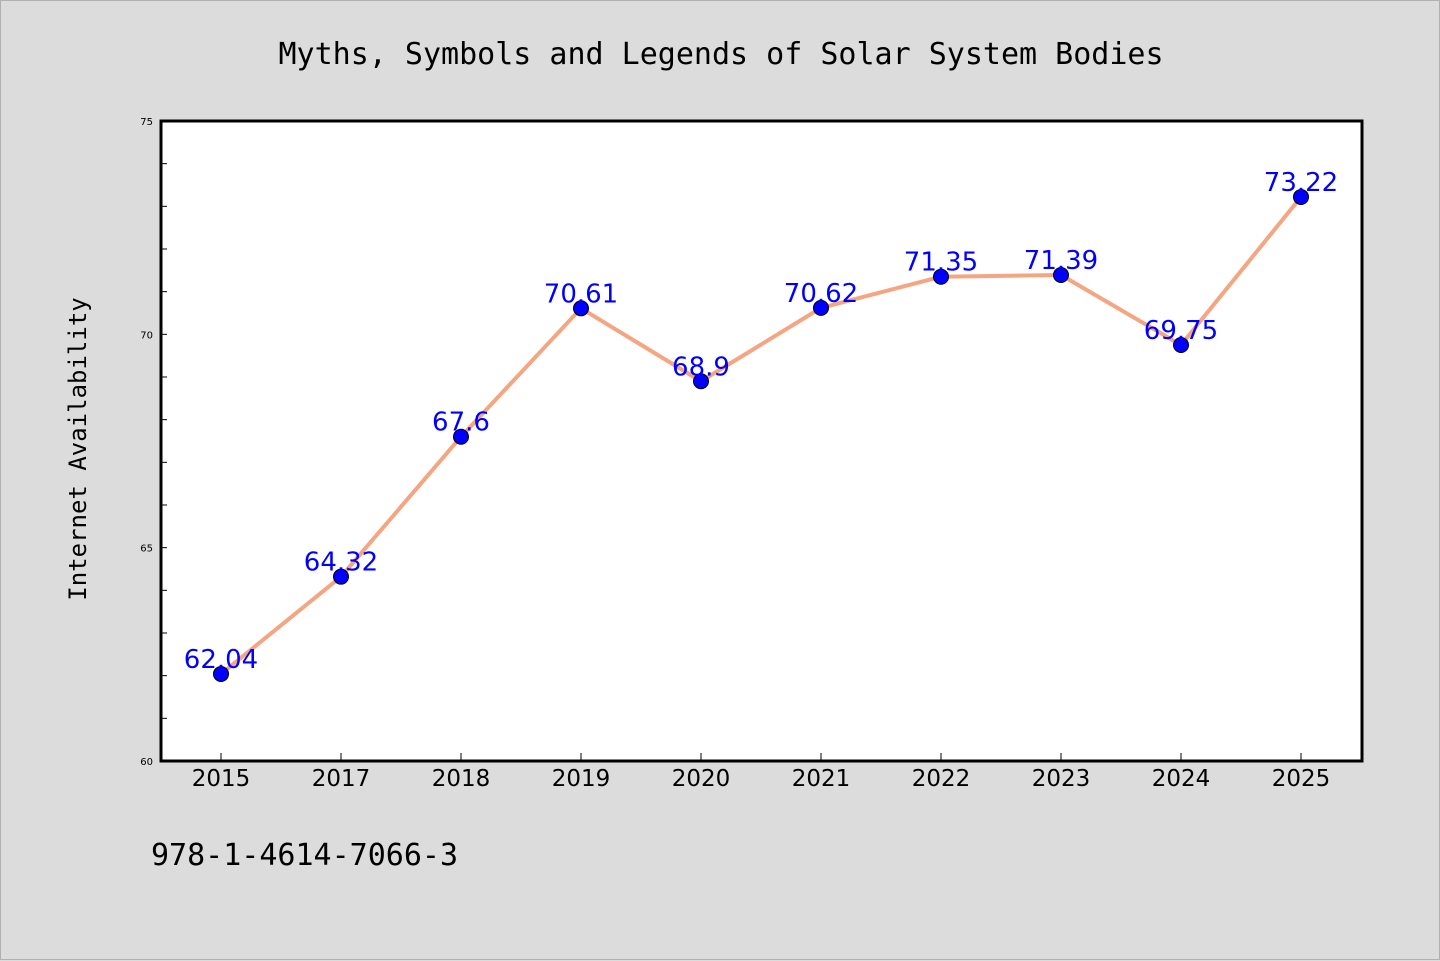 Image resolution: width=1440 pixels, height=961 pixels. Describe the element at coordinates (146, 549) in the screenshot. I see `y-tick-label: 65` at that location.